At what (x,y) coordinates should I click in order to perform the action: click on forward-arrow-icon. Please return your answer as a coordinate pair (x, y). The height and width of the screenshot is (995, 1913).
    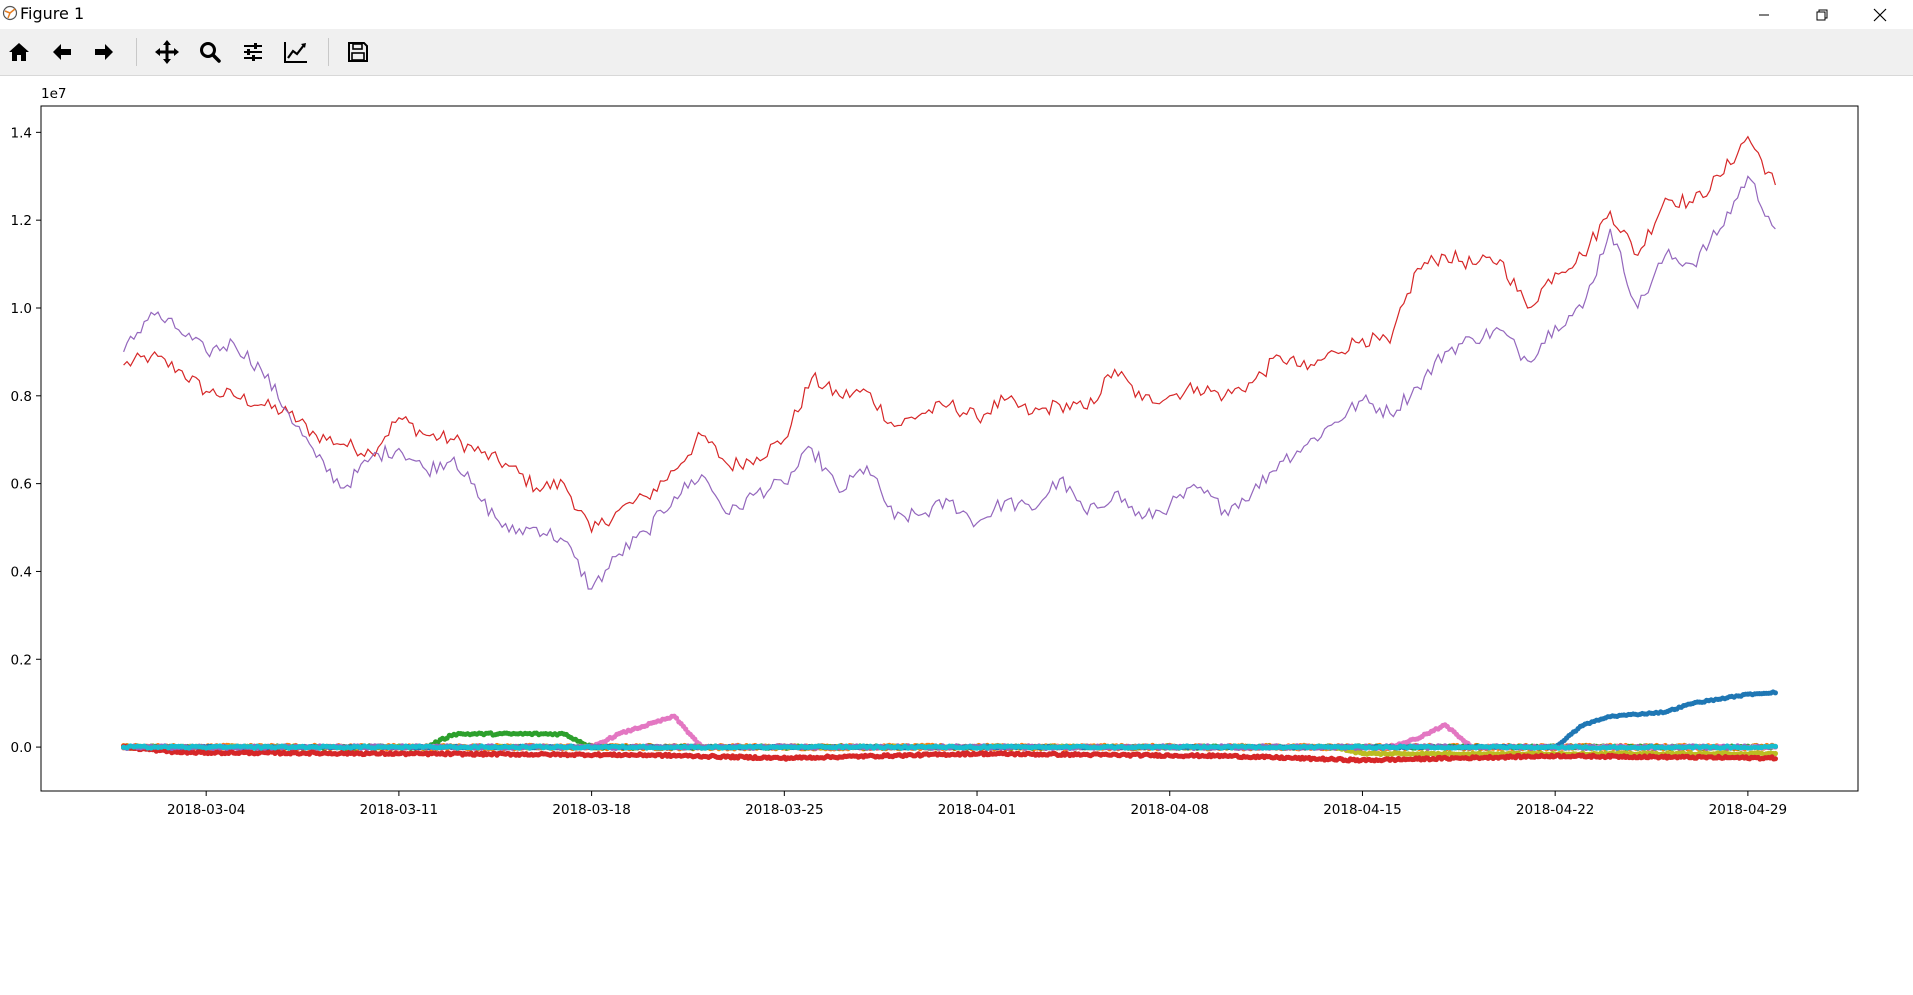
    Looking at the image, I should click on (104, 52).